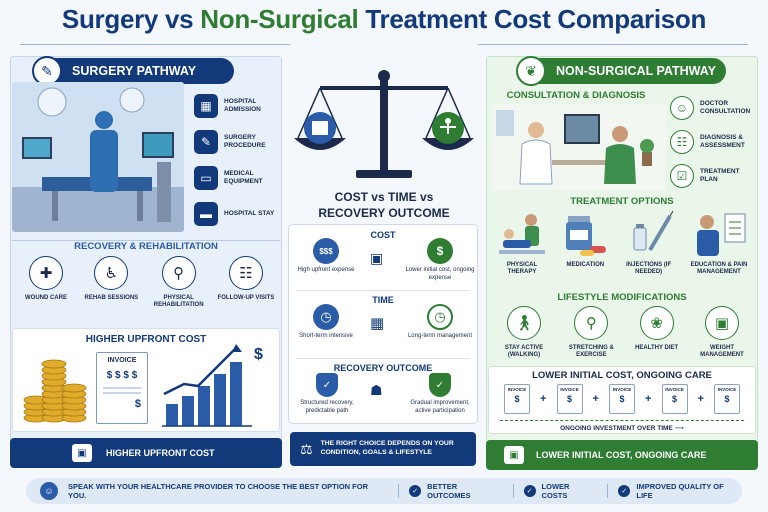  Describe the element at coordinates (522, 234) in the screenshot. I see `physical-therapy-icon` at that location.